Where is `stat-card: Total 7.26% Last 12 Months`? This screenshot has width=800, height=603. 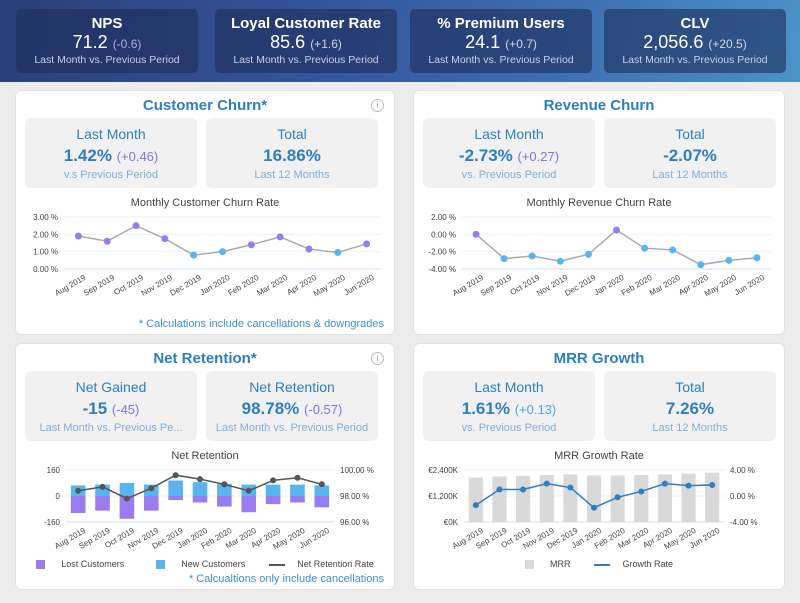 stat-card: Total 7.26% Last 12 Months is located at coordinates (690, 406).